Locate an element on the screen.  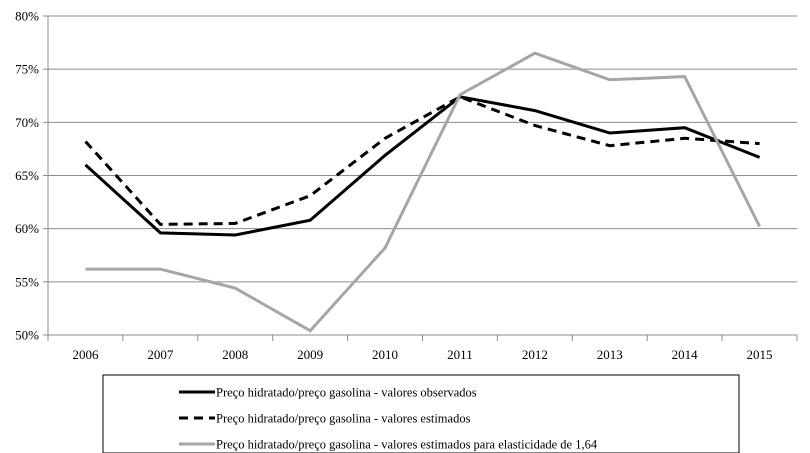
x-tick-label: 2012 is located at coordinates (535, 354).